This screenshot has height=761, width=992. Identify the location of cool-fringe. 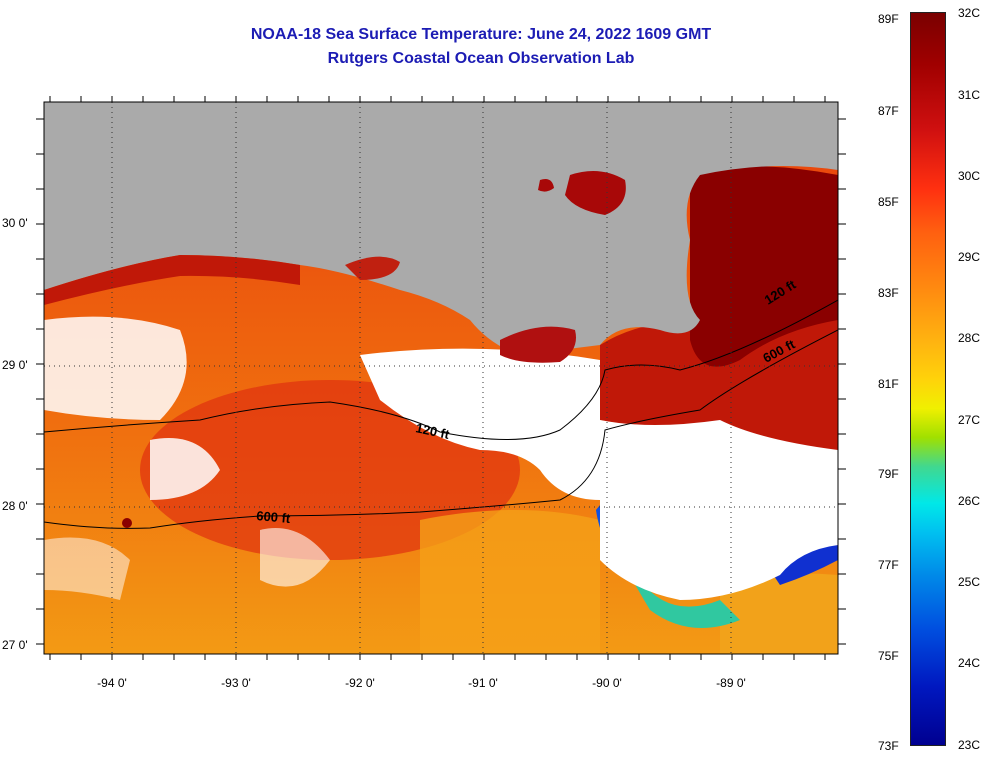
(670, 574).